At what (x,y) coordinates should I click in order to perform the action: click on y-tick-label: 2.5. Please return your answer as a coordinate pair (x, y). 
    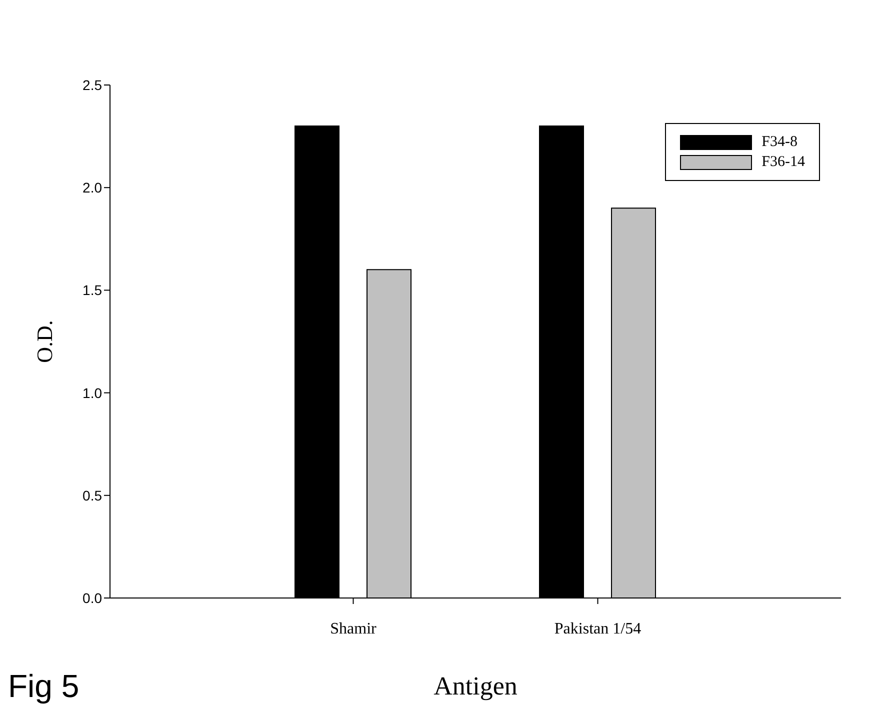
    Looking at the image, I should click on (92, 84).